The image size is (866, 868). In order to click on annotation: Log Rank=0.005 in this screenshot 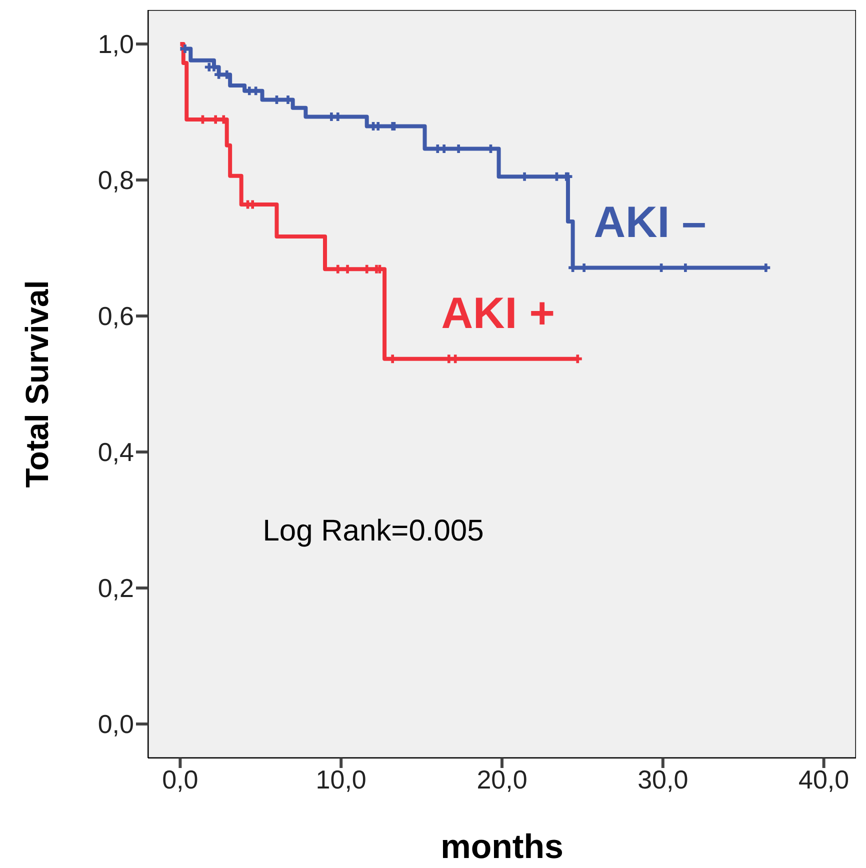, I will do `click(373, 531)`.